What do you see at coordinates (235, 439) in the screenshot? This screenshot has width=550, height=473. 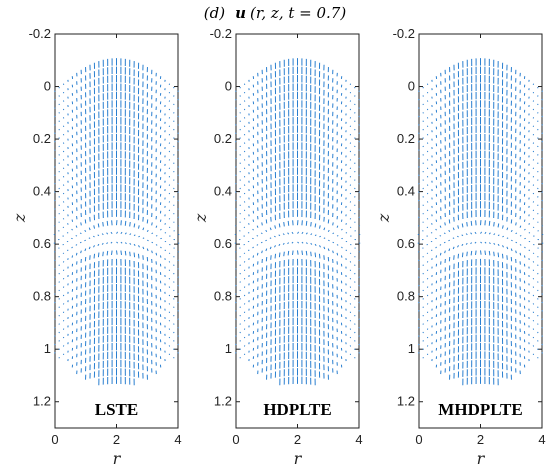 I see `x-tick-label: 0` at bounding box center [235, 439].